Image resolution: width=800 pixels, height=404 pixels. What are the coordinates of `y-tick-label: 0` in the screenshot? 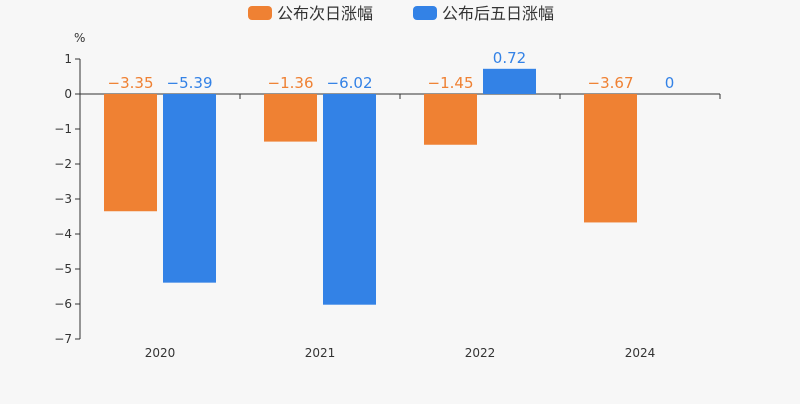 It's located at (68, 94).